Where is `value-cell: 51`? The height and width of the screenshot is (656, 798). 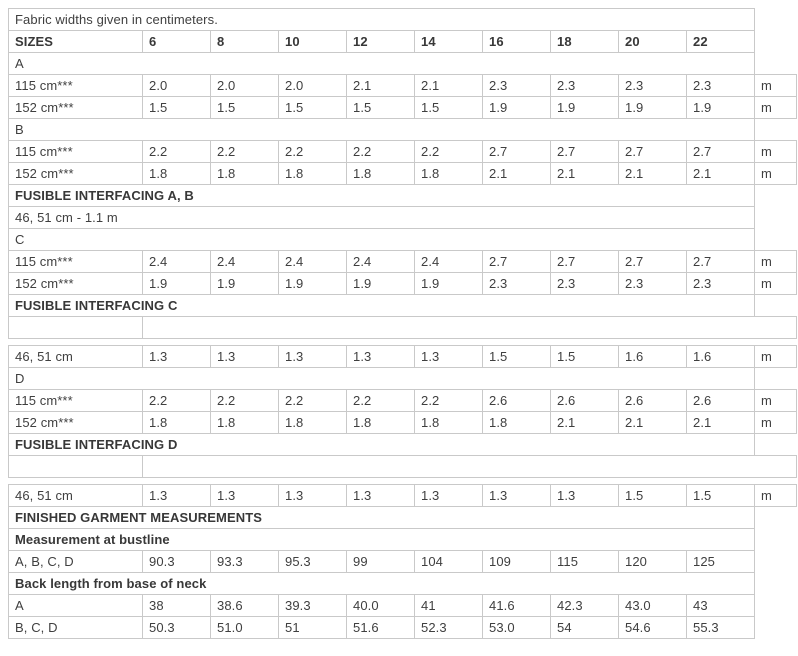 value-cell: 51 is located at coordinates (312, 627).